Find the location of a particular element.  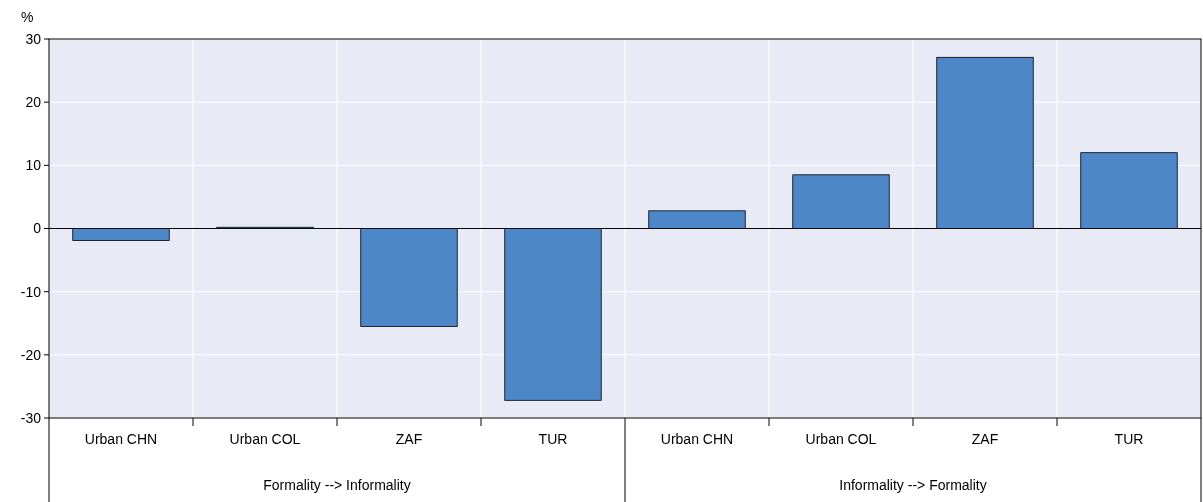

y-tick-label: 0 is located at coordinates (37, 228).